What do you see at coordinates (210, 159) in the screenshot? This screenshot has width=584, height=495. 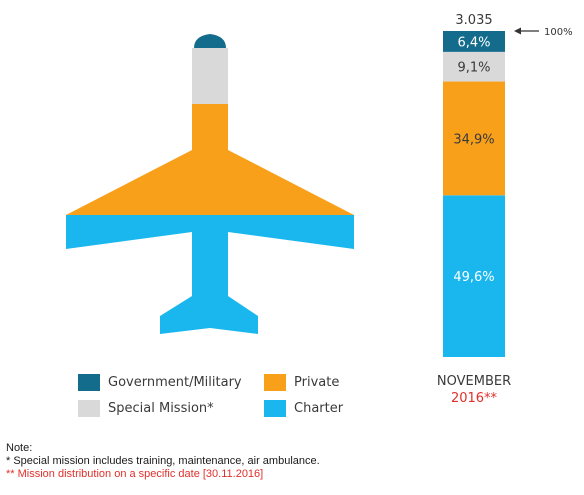 I see `plane-wings-orange` at bounding box center [210, 159].